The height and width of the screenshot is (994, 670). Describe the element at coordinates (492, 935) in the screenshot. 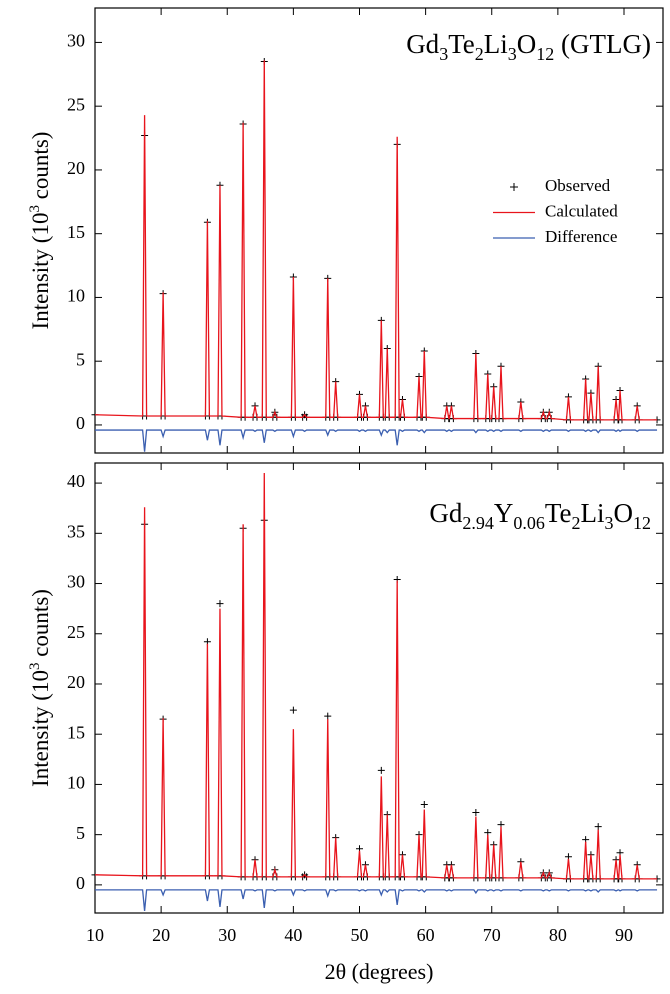

I see `x-tick-label: 70` at that location.